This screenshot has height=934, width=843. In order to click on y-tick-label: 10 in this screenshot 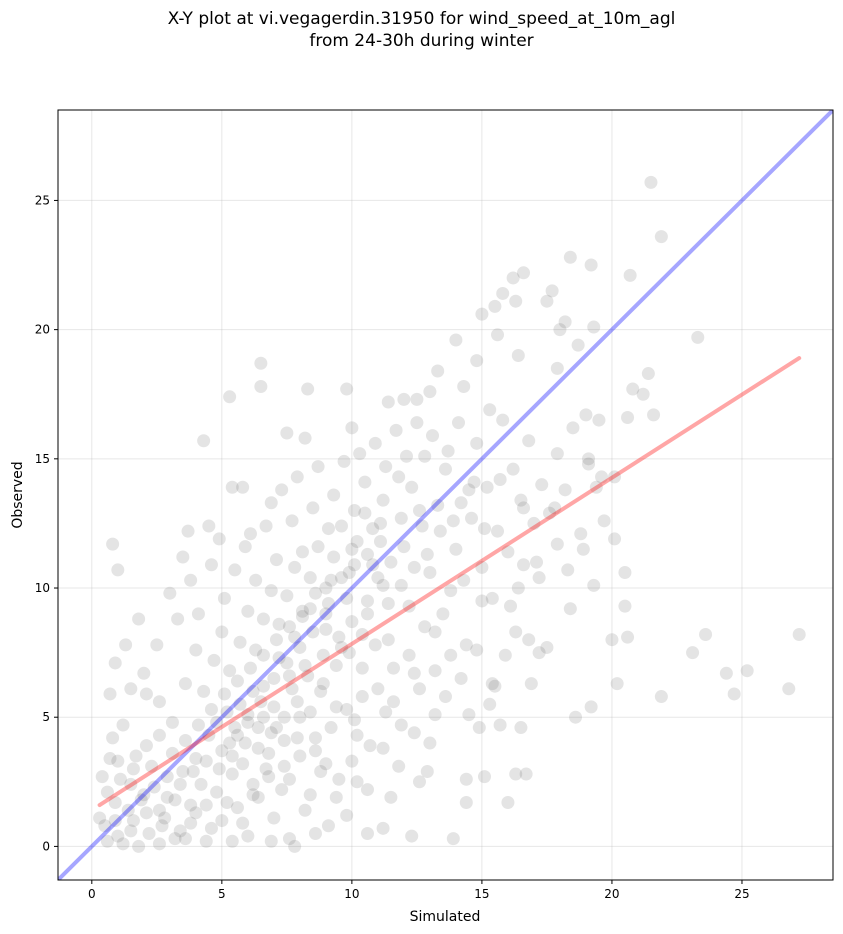, I will do `click(42, 588)`.